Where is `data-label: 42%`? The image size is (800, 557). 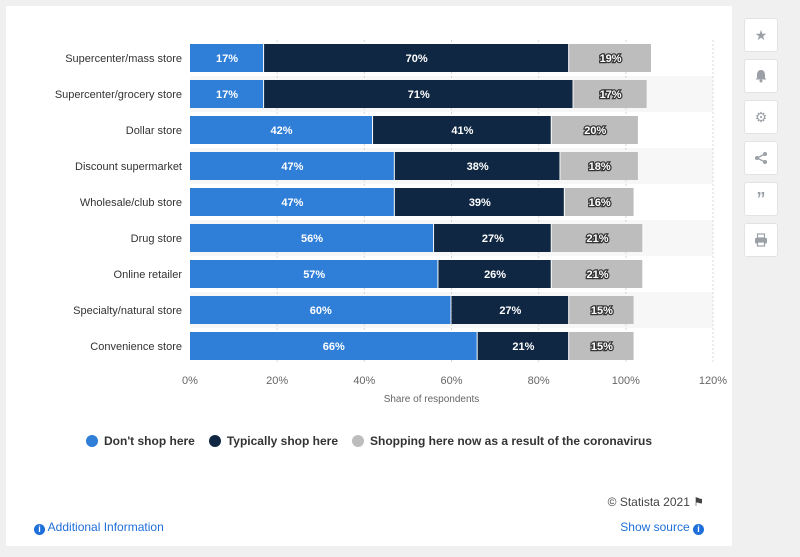 data-label: 42% is located at coordinates (282, 131).